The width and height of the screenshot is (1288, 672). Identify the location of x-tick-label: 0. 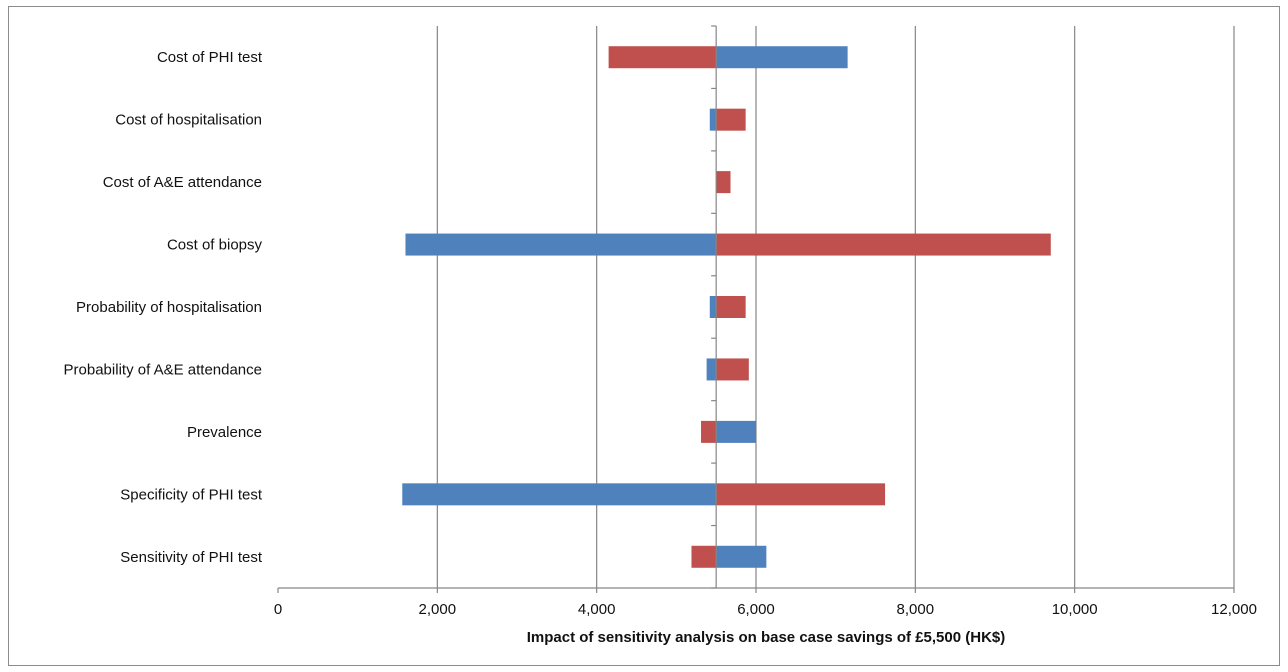
(278, 609).